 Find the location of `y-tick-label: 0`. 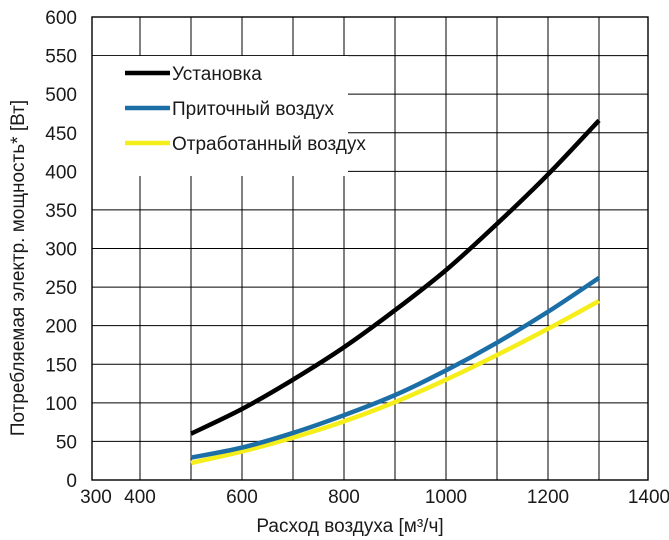

y-tick-label: 0 is located at coordinates (71, 481).